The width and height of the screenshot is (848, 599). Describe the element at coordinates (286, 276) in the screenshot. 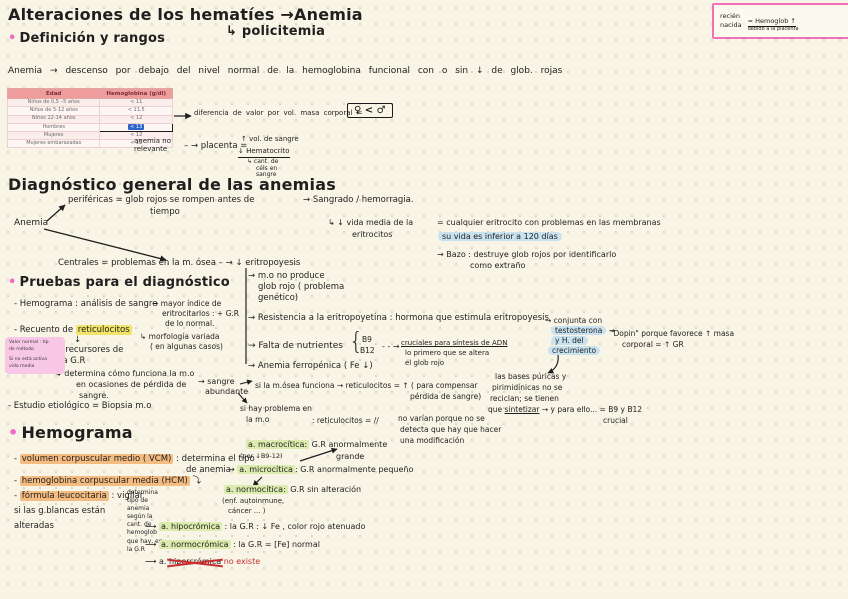

I see `mo-no-produce: → m.o no produce` at that location.